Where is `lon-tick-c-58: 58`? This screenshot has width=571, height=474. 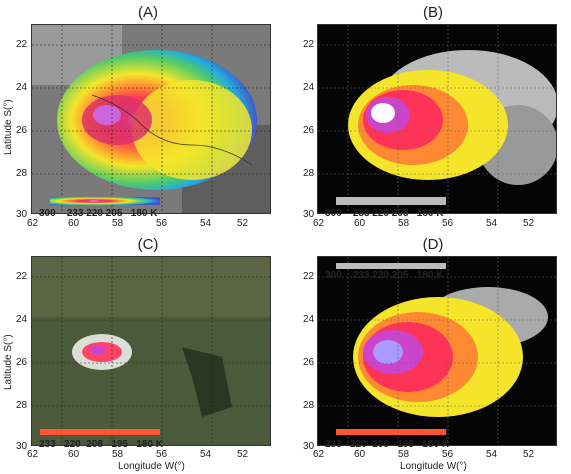
lon-tick-c-58: 58 is located at coordinates (118, 454).